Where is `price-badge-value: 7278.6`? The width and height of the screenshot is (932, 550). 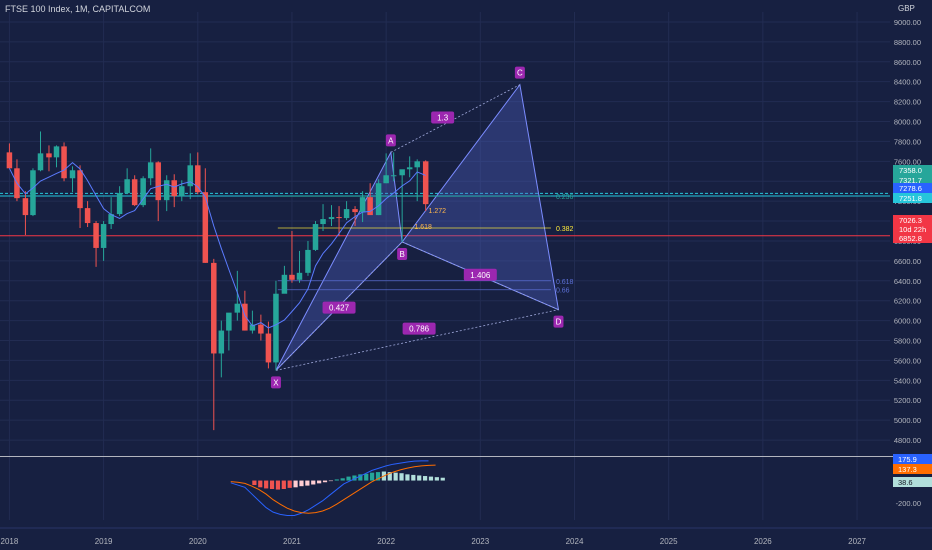
price-badge-value: 7278.6 is located at coordinates (910, 188).